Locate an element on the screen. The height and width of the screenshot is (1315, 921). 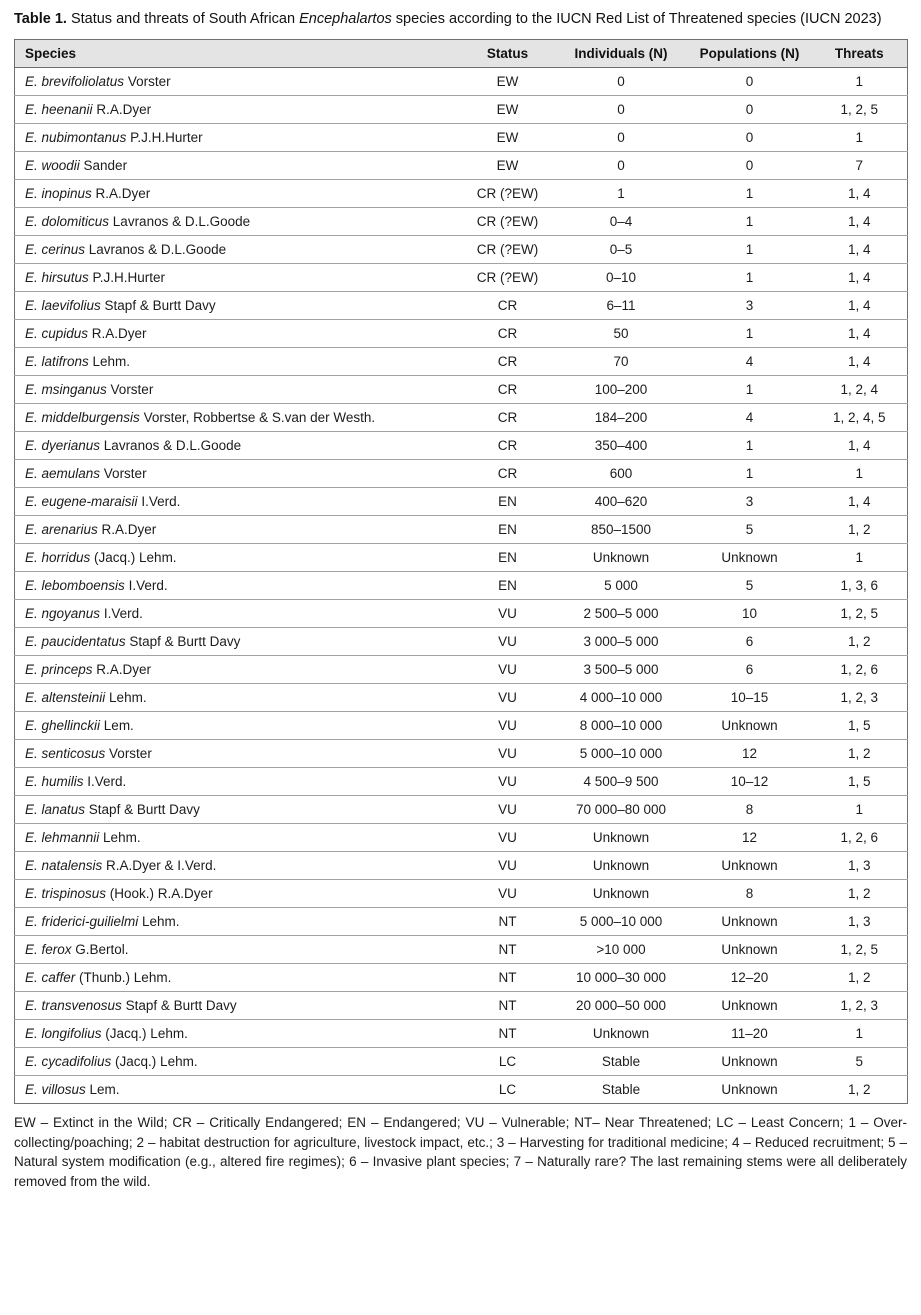
table-row: E. lebomboensis I.Verd. EN 5 000 5 1, 3, 6 is located at coordinates (461, 585).